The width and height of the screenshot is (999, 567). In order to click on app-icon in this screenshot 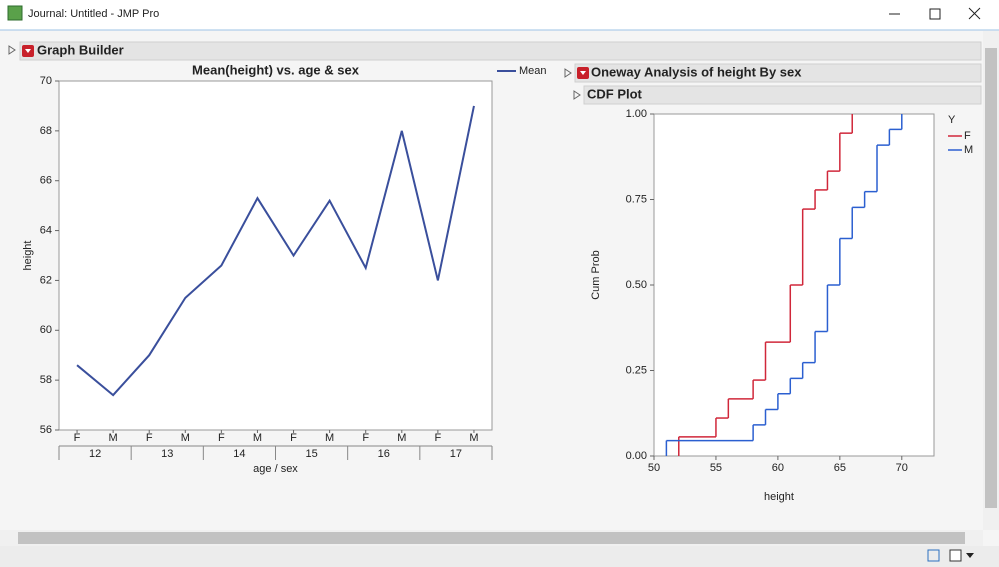, I will do `click(15, 13)`.